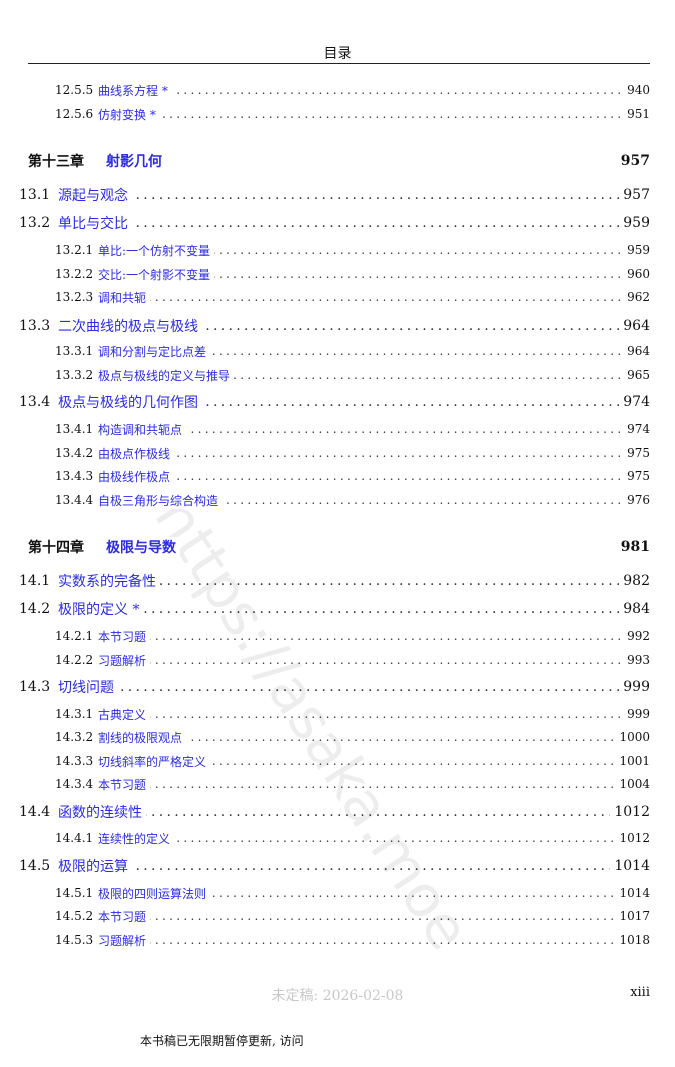 The image size is (675, 1067). Describe the element at coordinates (154, 761) in the screenshot. I see `entry-title-link: 切线斜率的严格定义` at that location.